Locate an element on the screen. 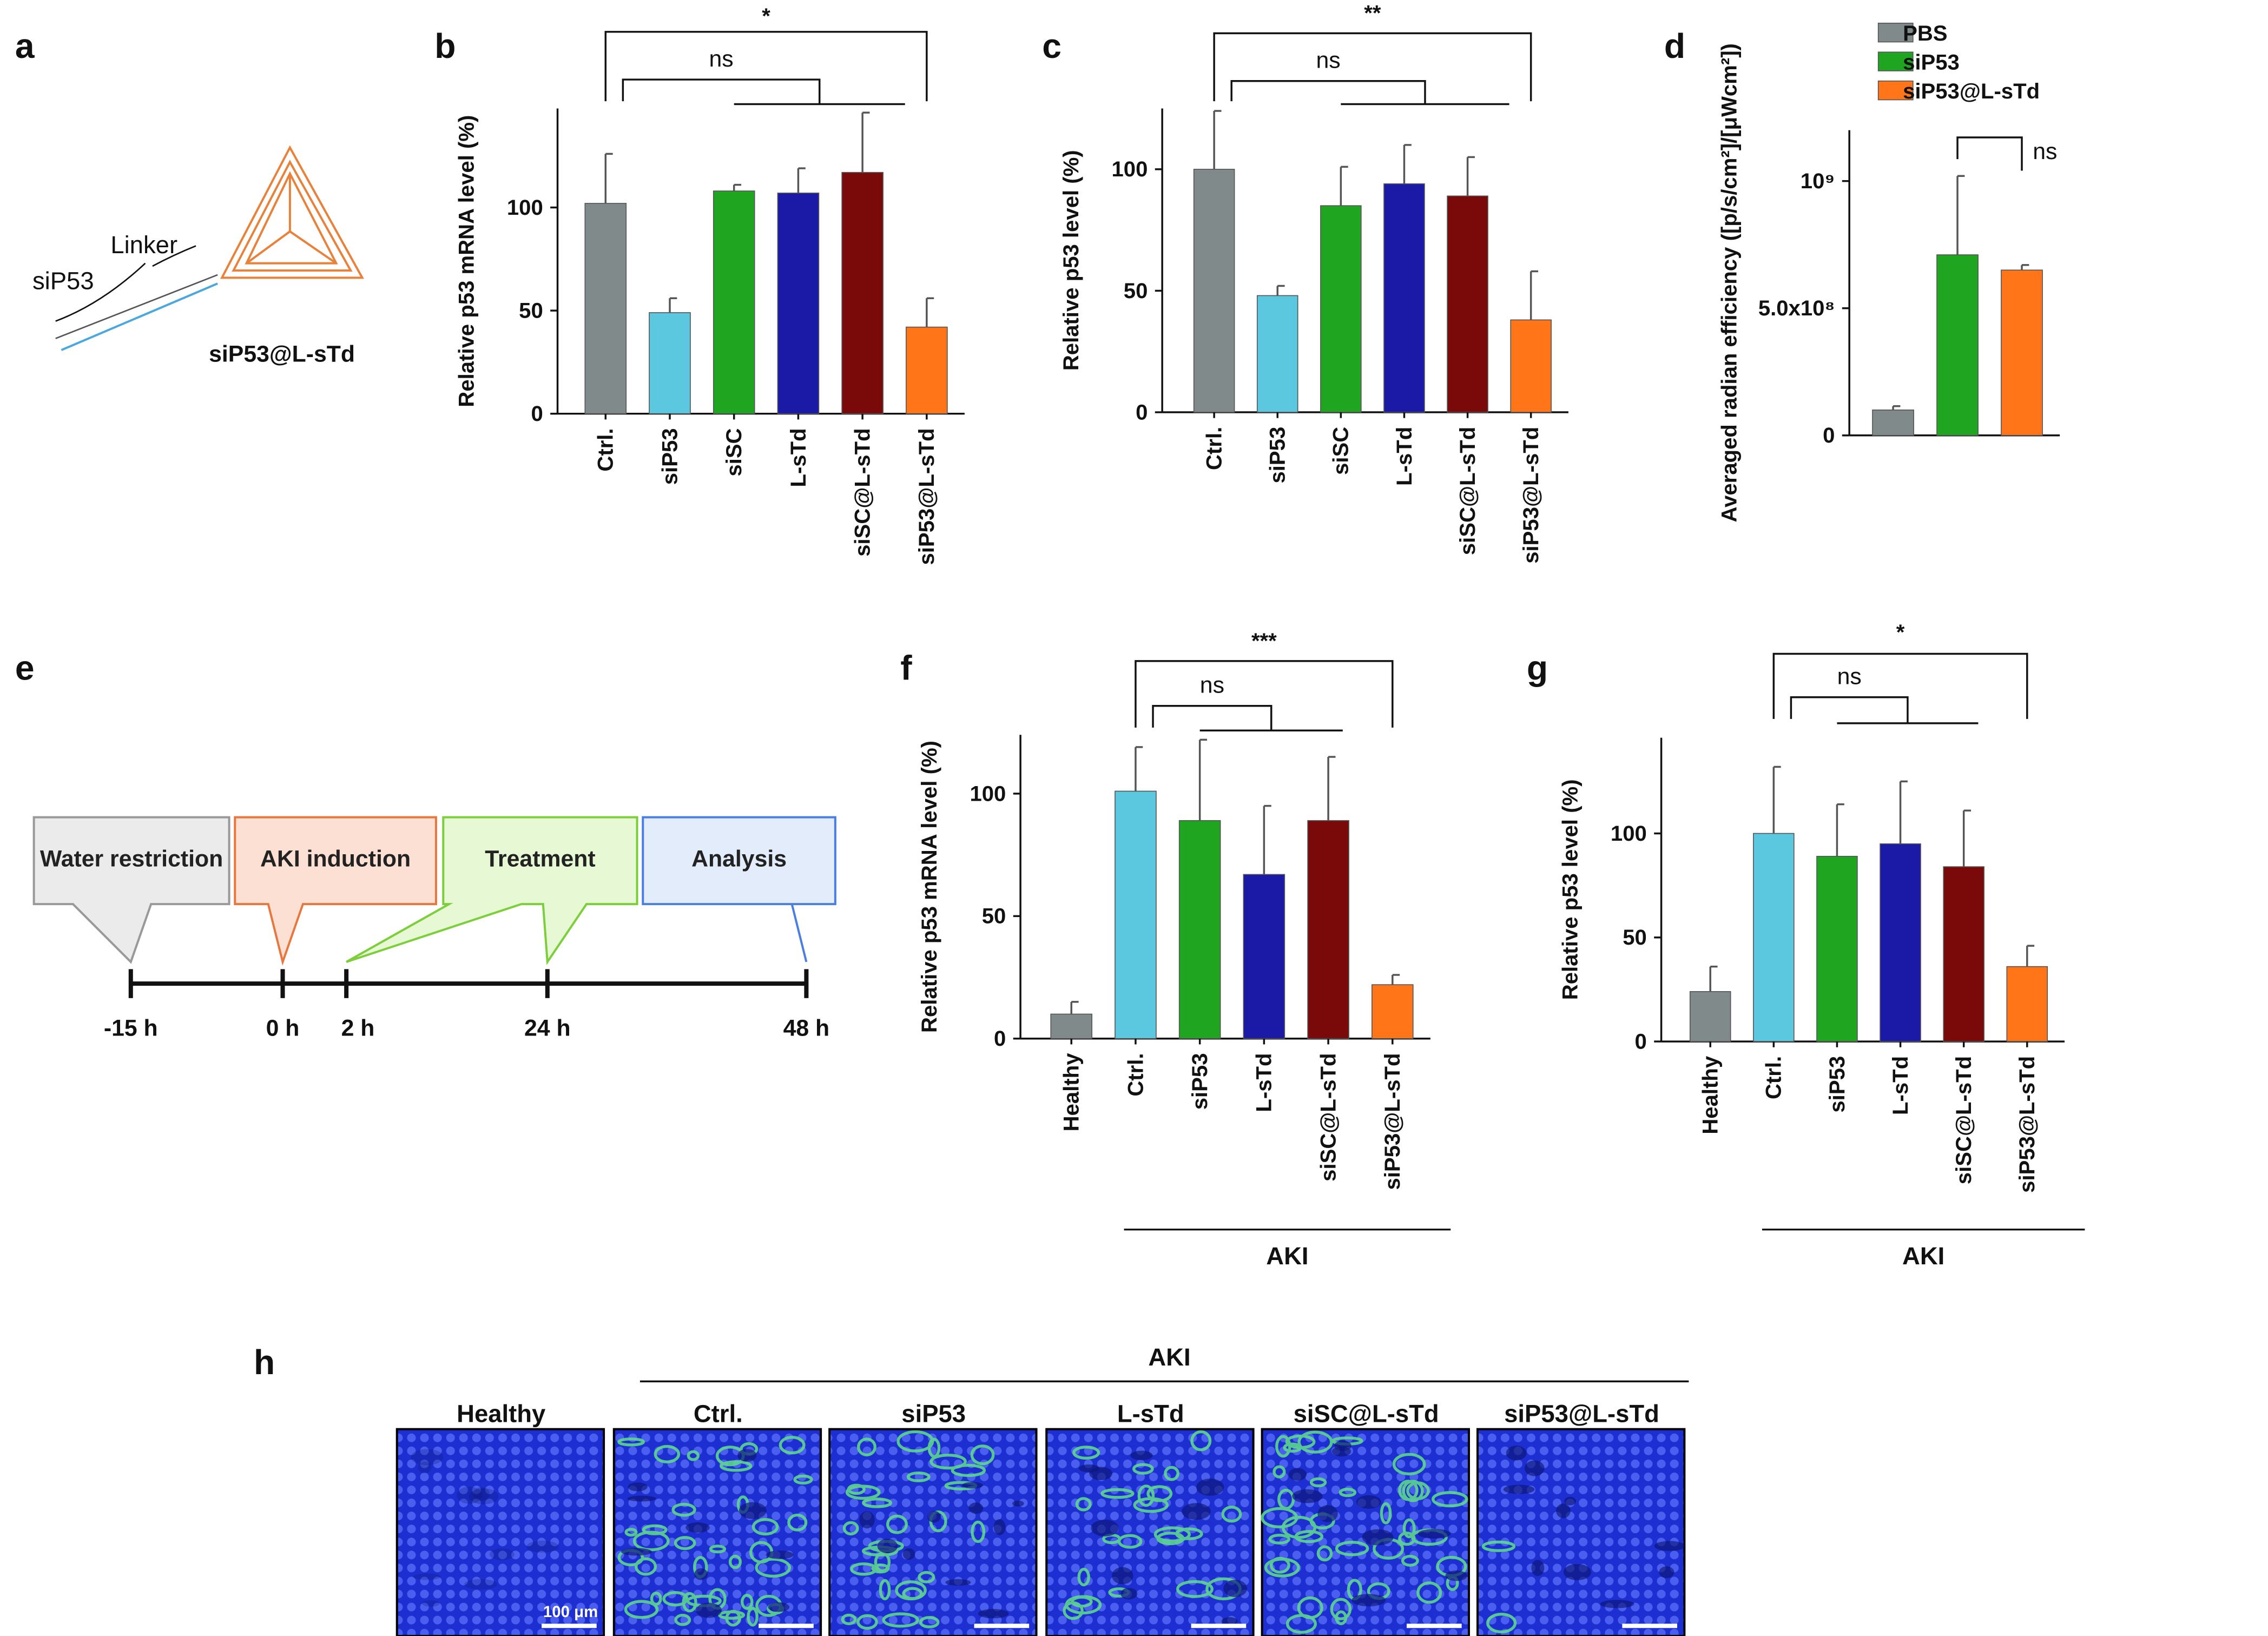 The width and height of the screenshot is (2268, 1636). panel-label: f is located at coordinates (906, 669).